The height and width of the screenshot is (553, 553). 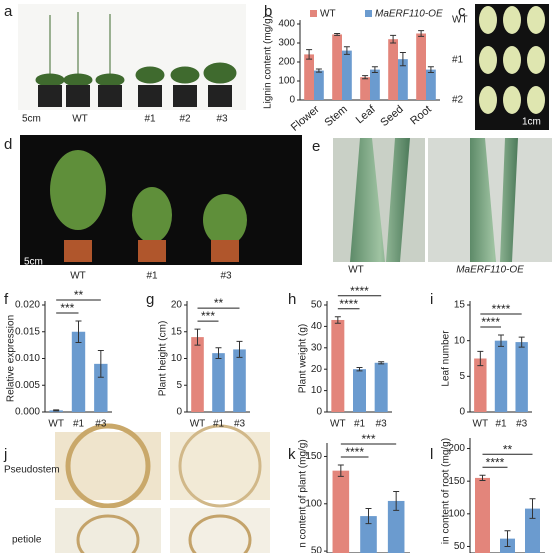 What do you see at coordinates (179, 385) in the screenshot?
I see `y-tick-label: 5` at bounding box center [179, 385].